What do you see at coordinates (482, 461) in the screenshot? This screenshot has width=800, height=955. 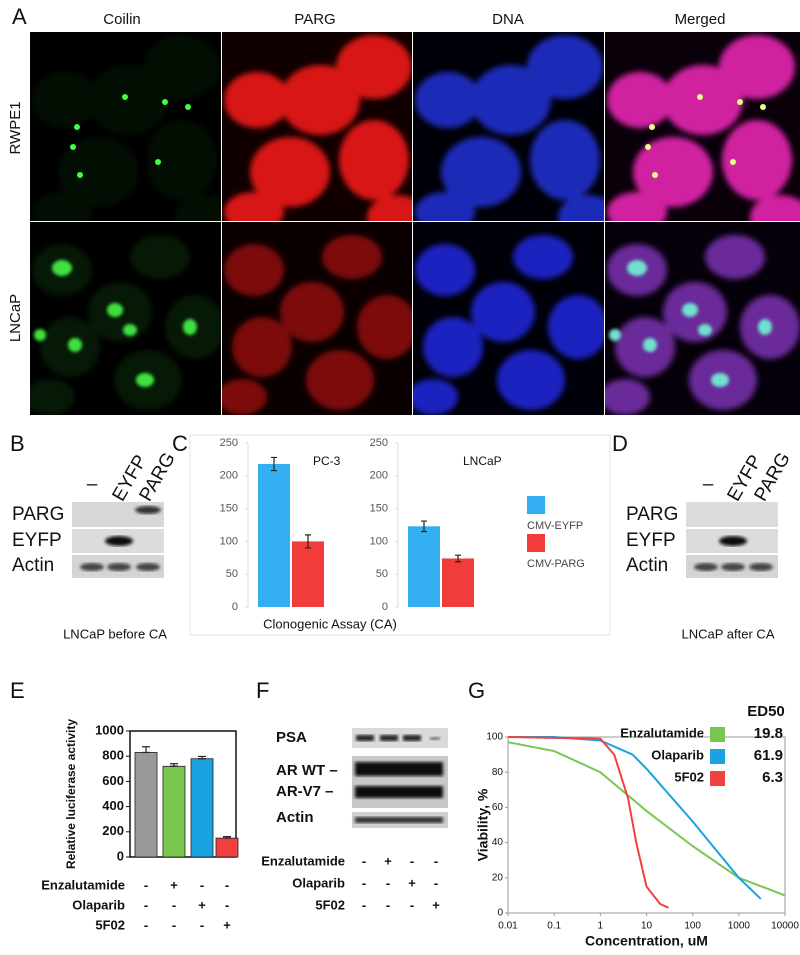 I see `facet-title: LNCaP` at bounding box center [482, 461].